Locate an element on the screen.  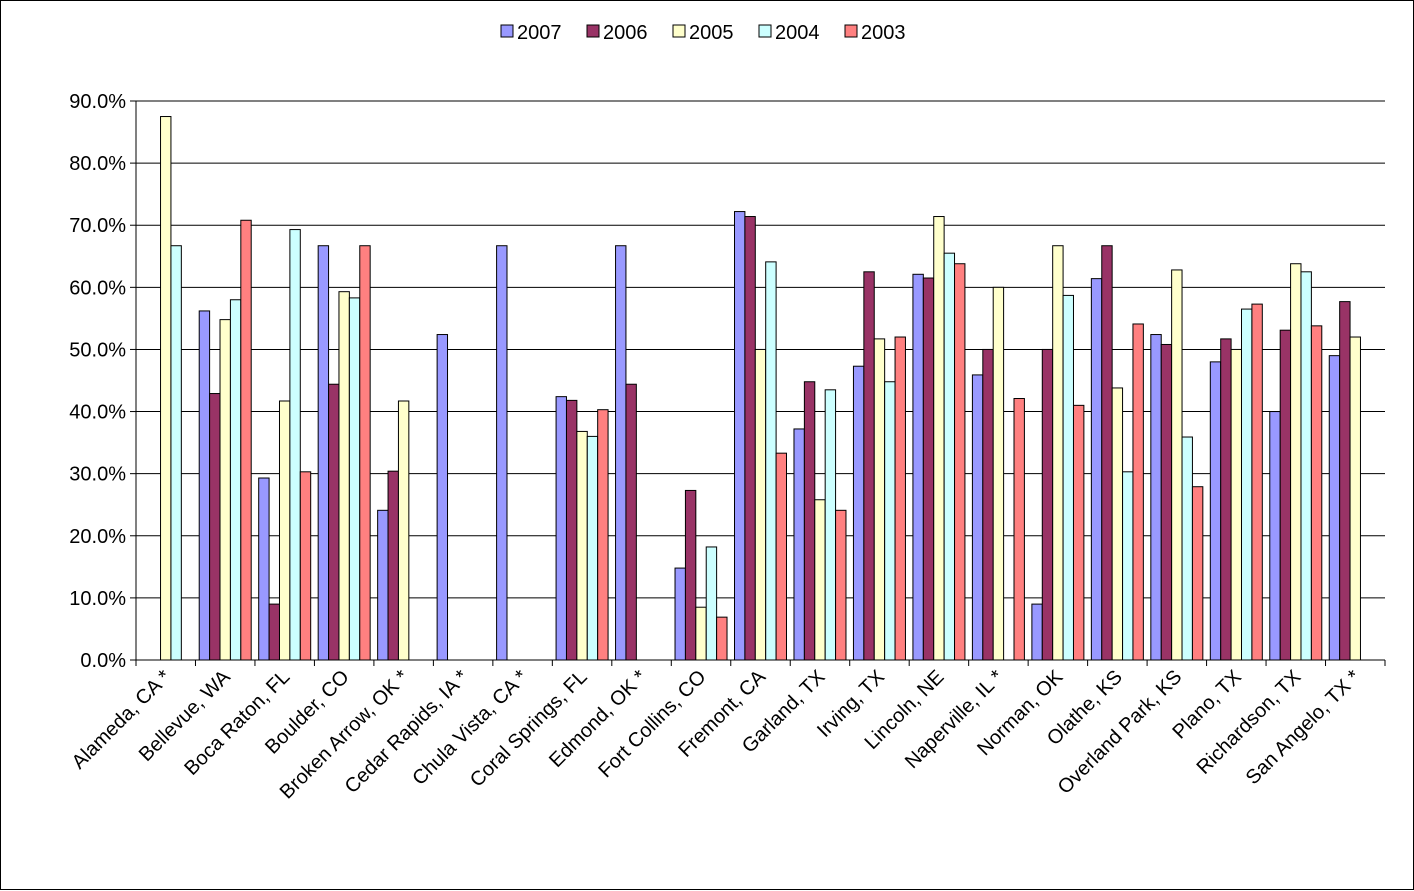
y-tick-label: 60.0% is located at coordinates (97, 288).